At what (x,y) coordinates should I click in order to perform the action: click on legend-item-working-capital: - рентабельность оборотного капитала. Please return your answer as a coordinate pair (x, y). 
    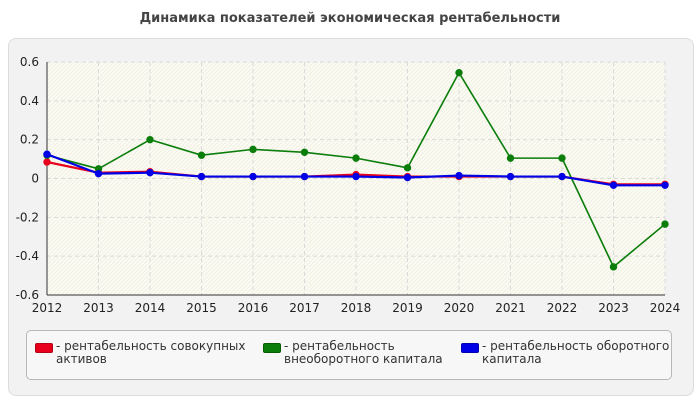
    Looking at the image, I should click on (566, 353).